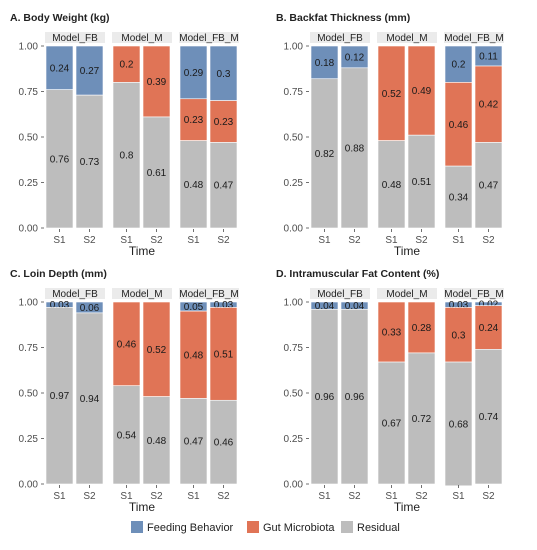 The height and width of the screenshot is (550, 537). I want to click on data-label: 0.34, so click(459, 198).